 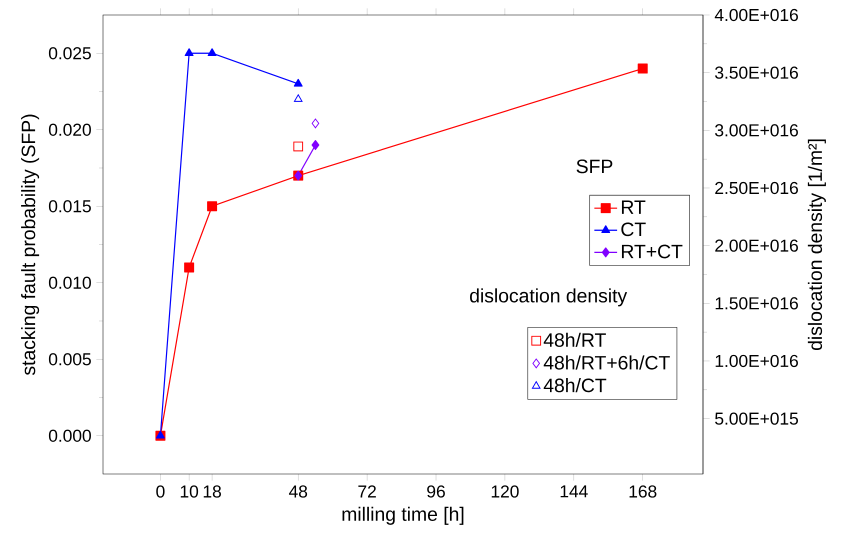 I want to click on x-tick-label: 96, so click(x=436, y=491).